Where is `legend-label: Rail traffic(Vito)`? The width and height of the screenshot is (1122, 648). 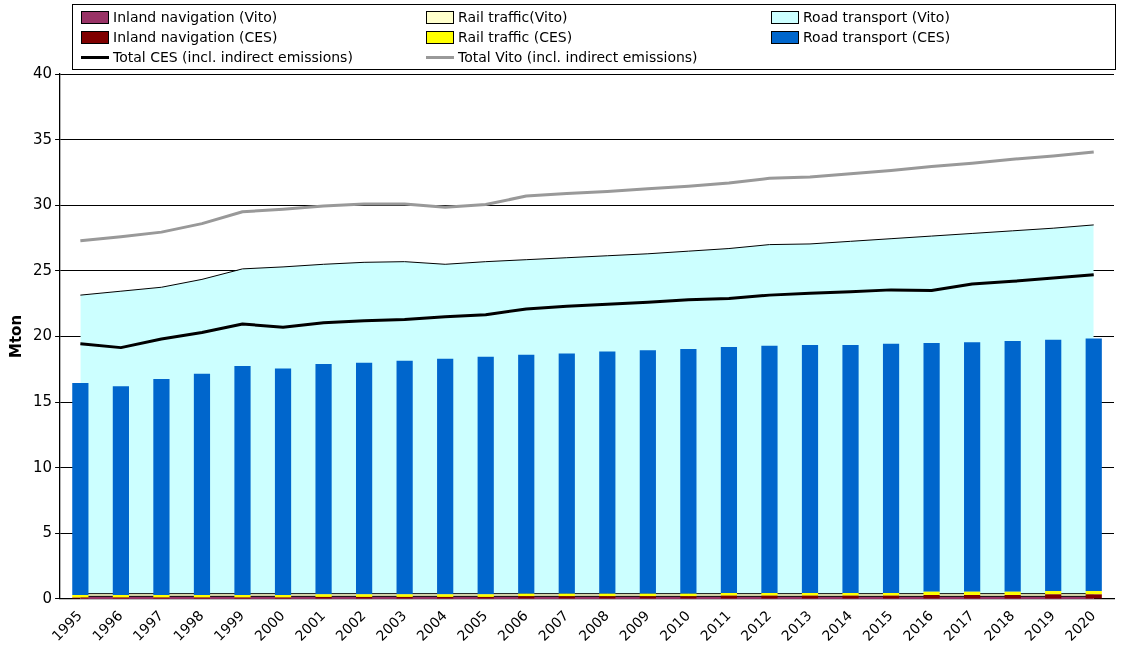 legend-label: Rail traffic(Vito) is located at coordinates (513, 17).